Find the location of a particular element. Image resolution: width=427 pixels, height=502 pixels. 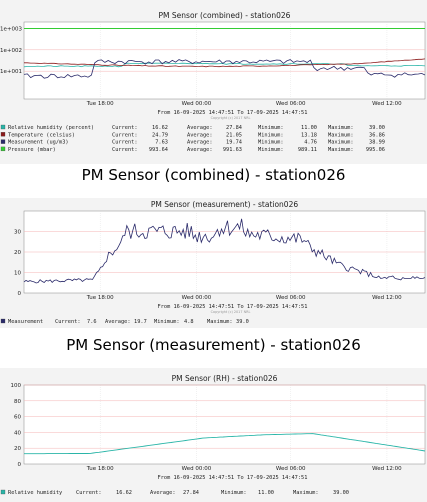

temperature-line is located at coordinates (225, 63).